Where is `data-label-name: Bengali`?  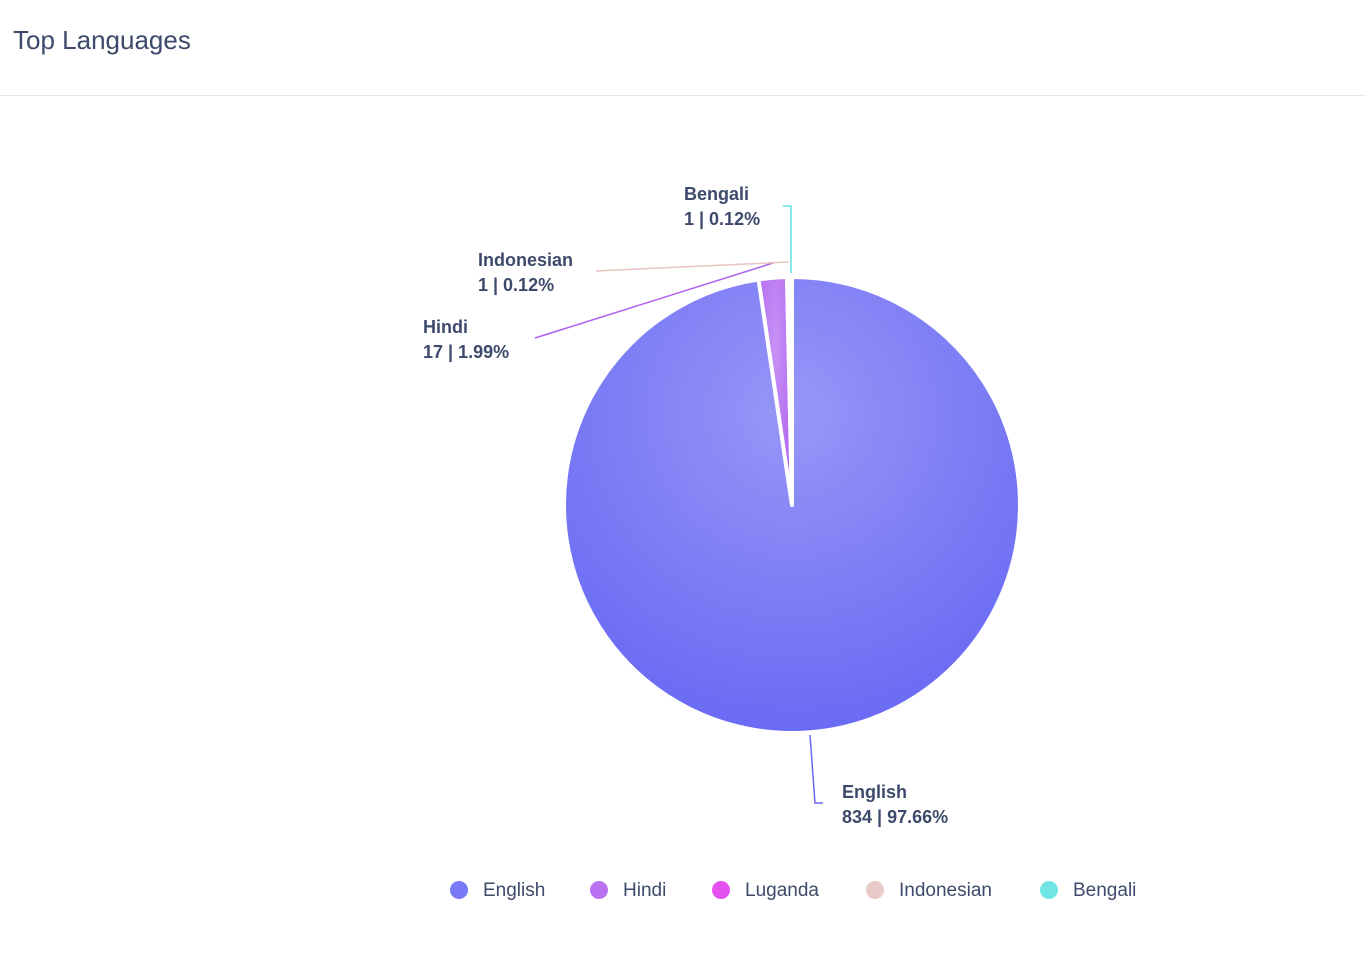 data-label-name: Bengali is located at coordinates (716, 194).